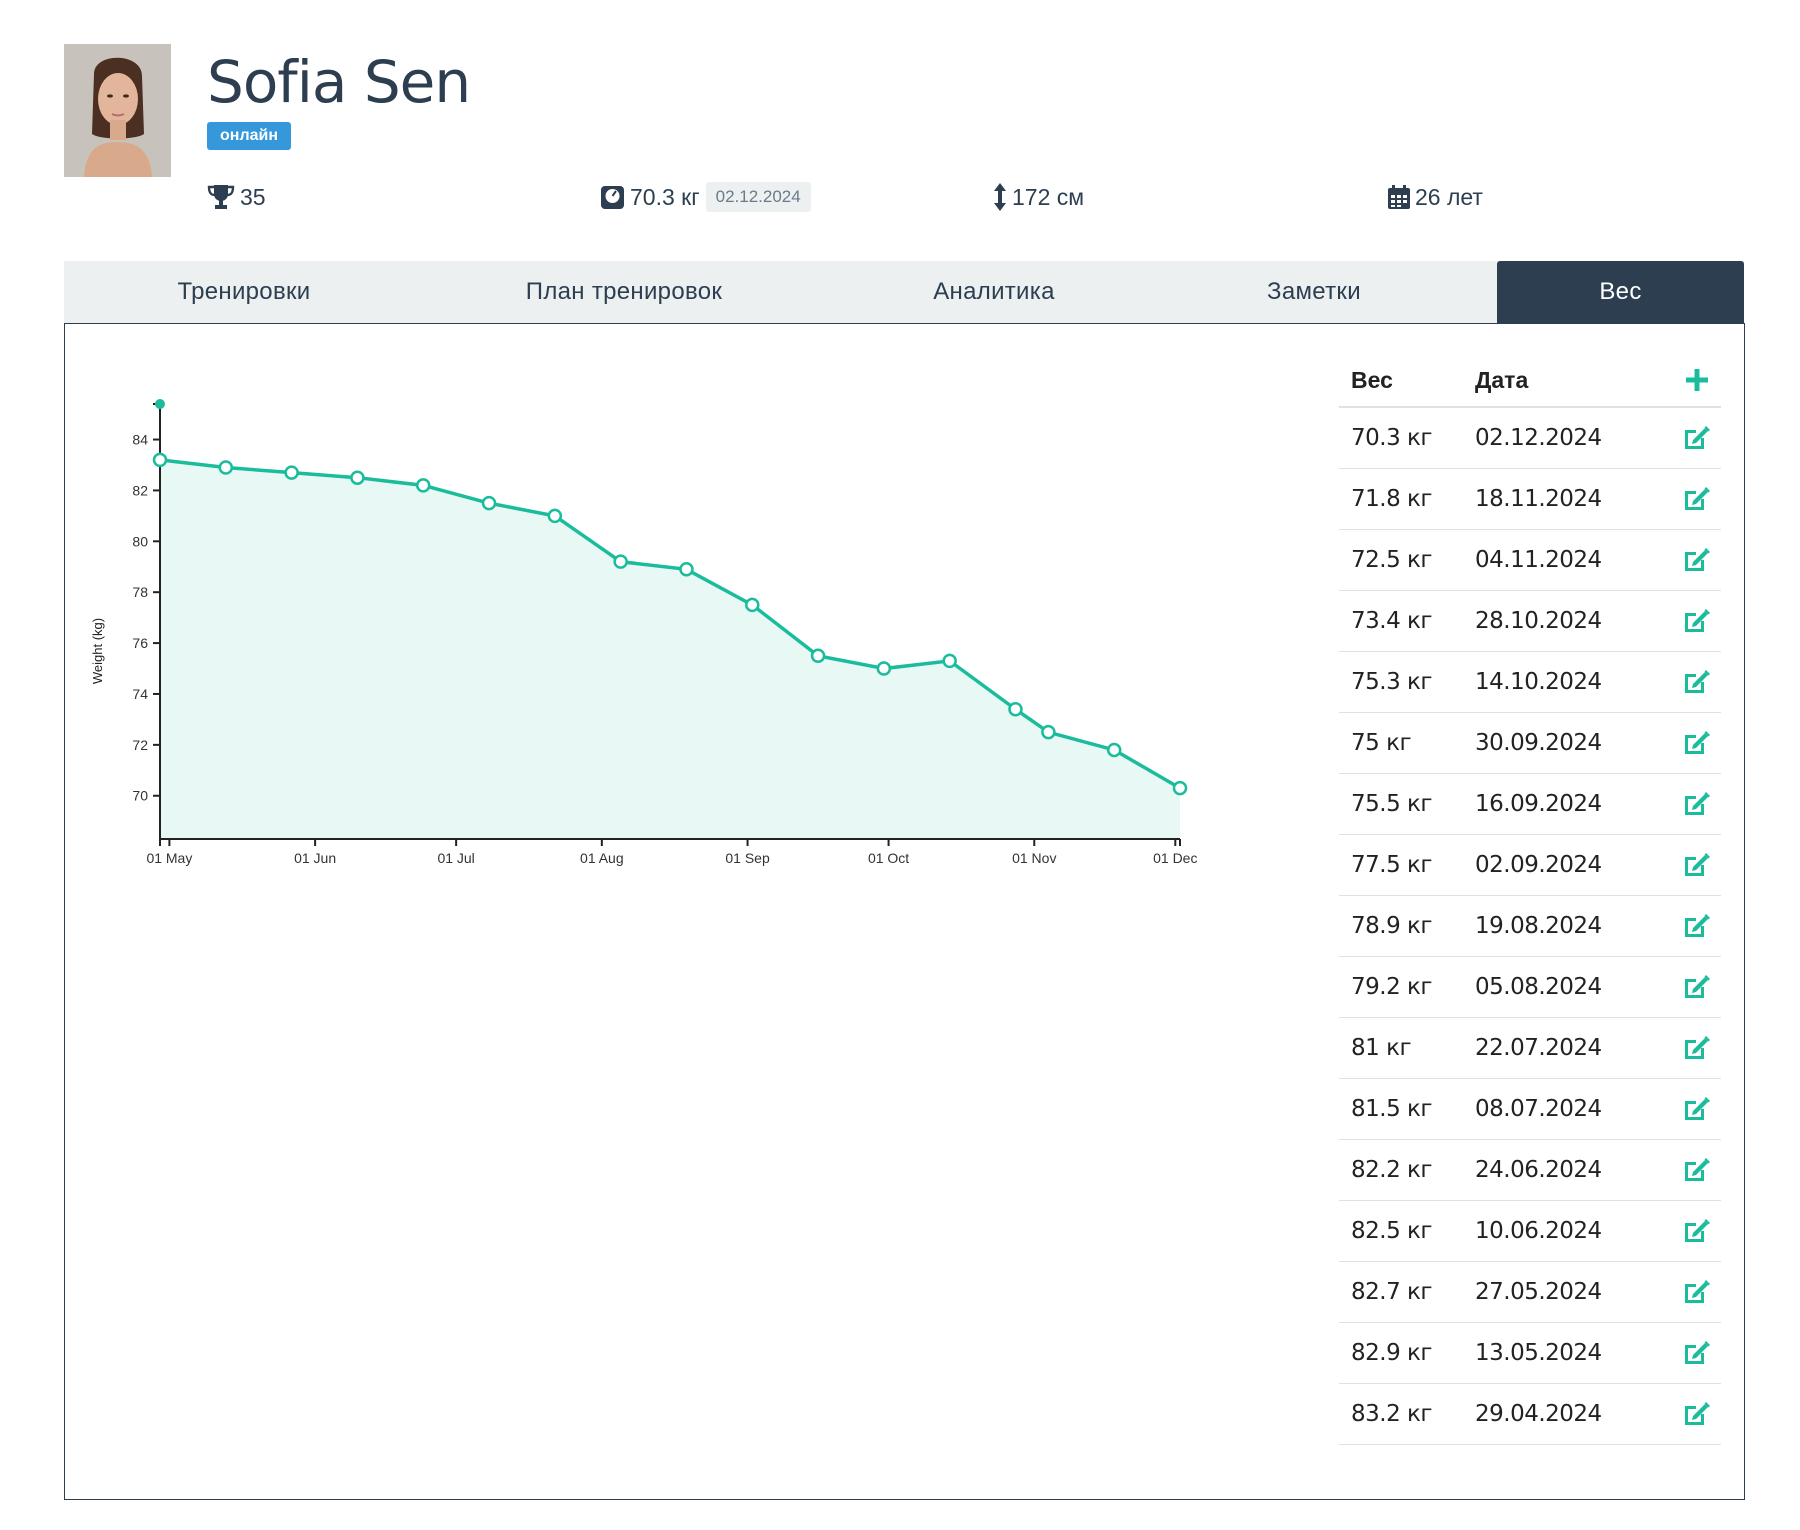  What do you see at coordinates (140, 643) in the screenshot?
I see `y-tick-label: 76` at bounding box center [140, 643].